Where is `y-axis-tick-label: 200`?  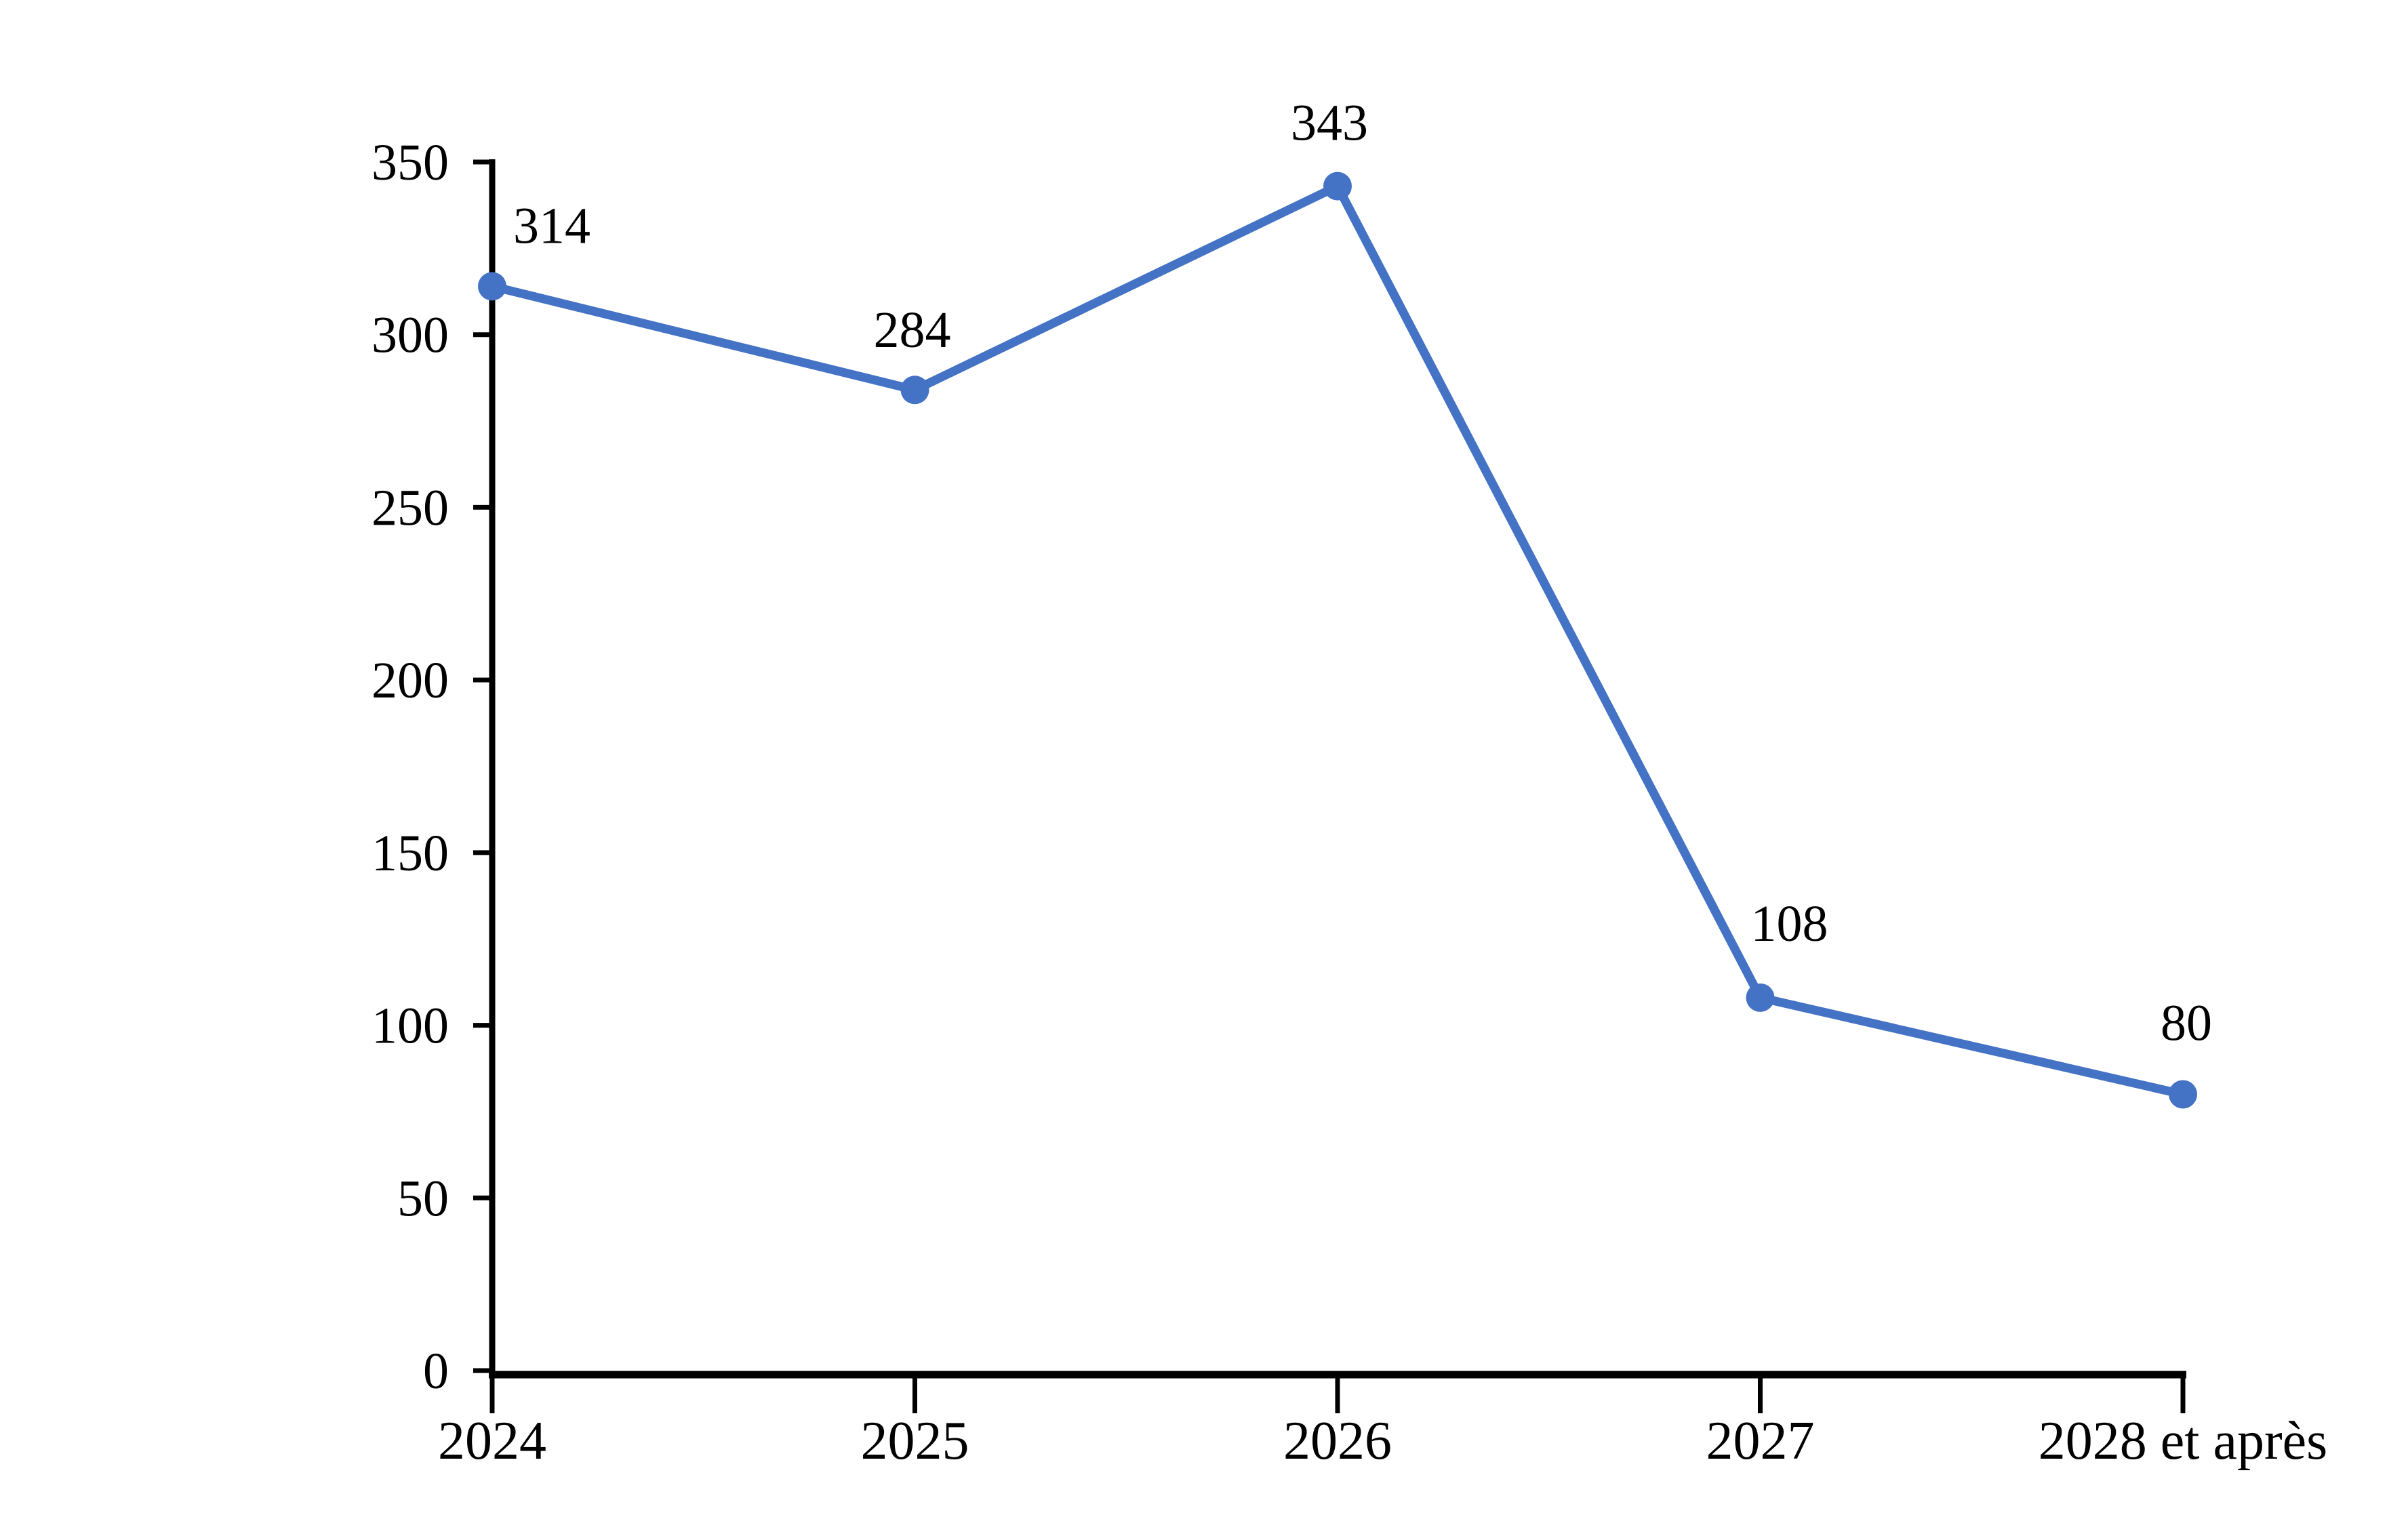
y-axis-tick-label: 200 is located at coordinates (410, 680).